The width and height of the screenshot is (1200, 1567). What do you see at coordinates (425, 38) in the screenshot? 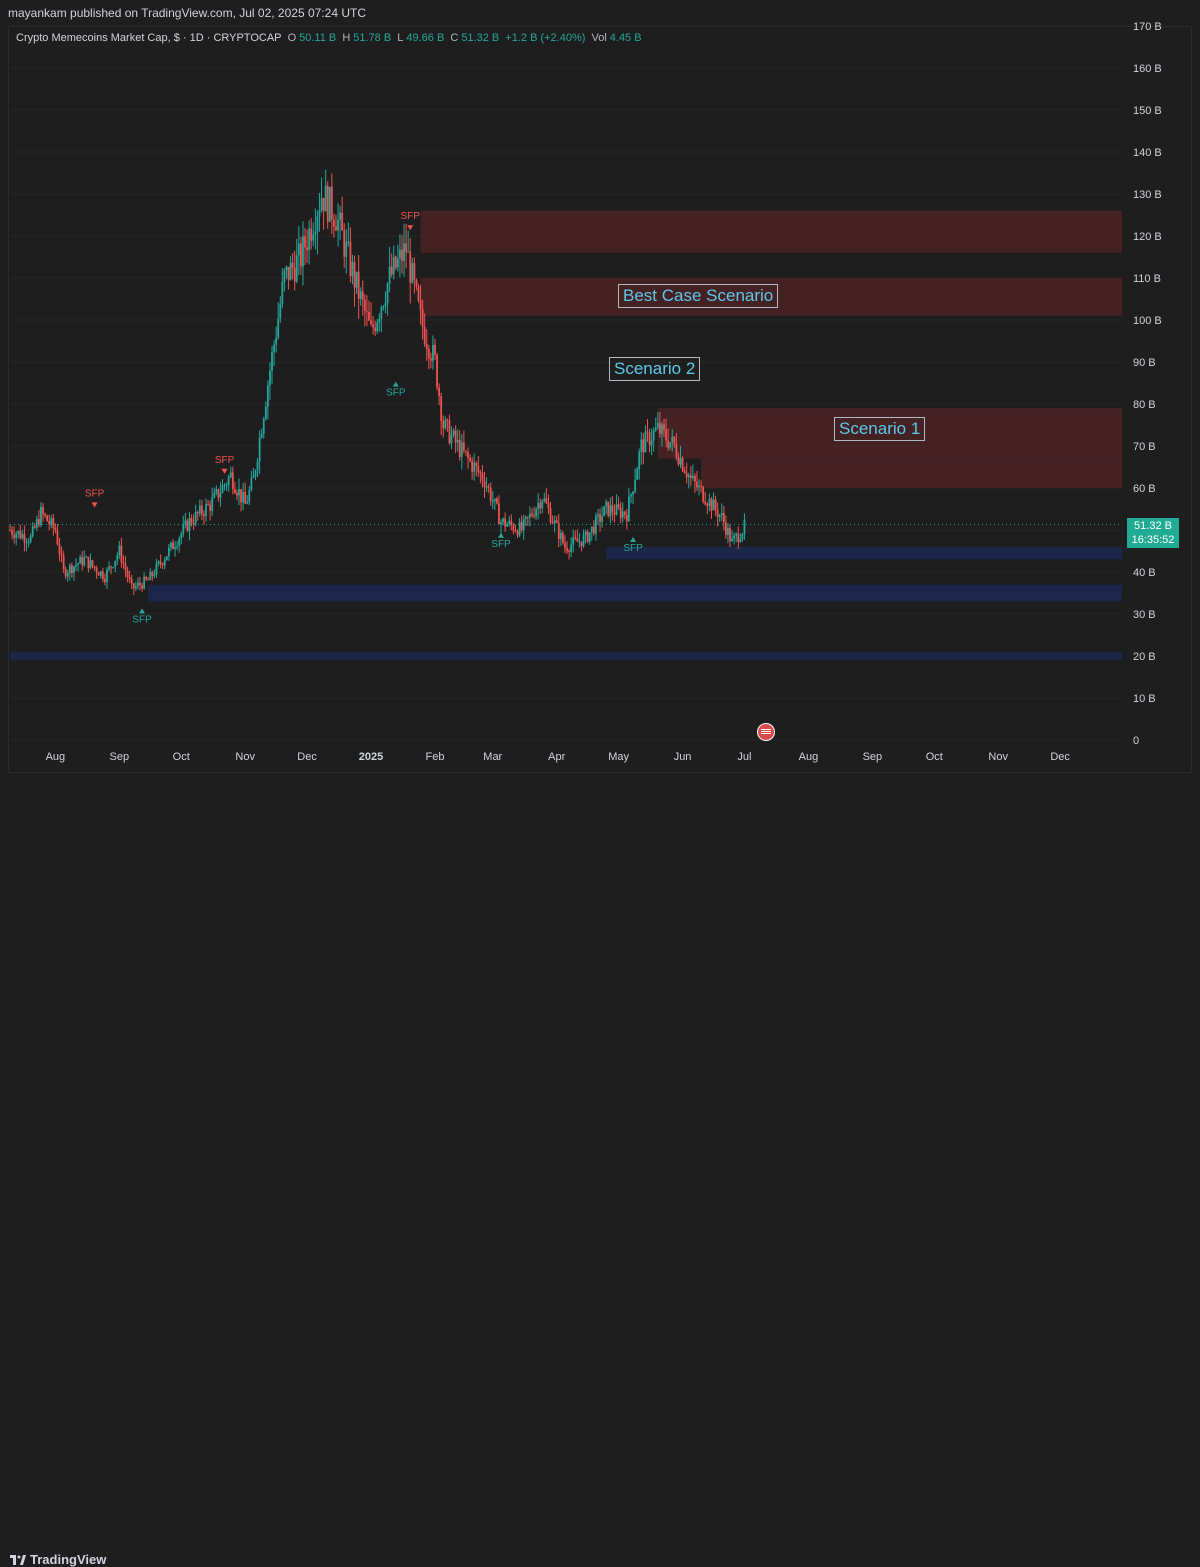
I see `low-value: 49.66 B` at bounding box center [425, 38].